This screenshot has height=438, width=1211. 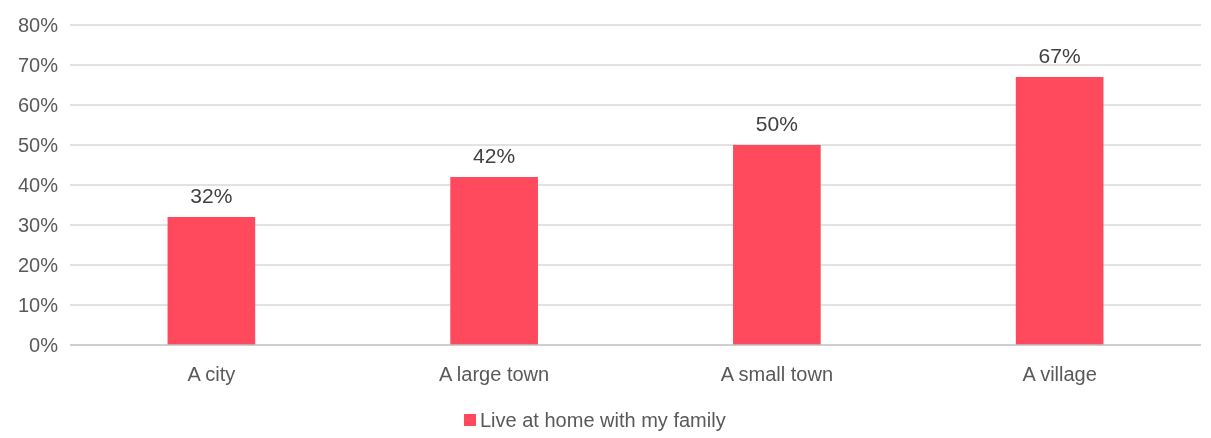 What do you see at coordinates (38, 105) in the screenshot?
I see `y-tick-label: 60%` at bounding box center [38, 105].